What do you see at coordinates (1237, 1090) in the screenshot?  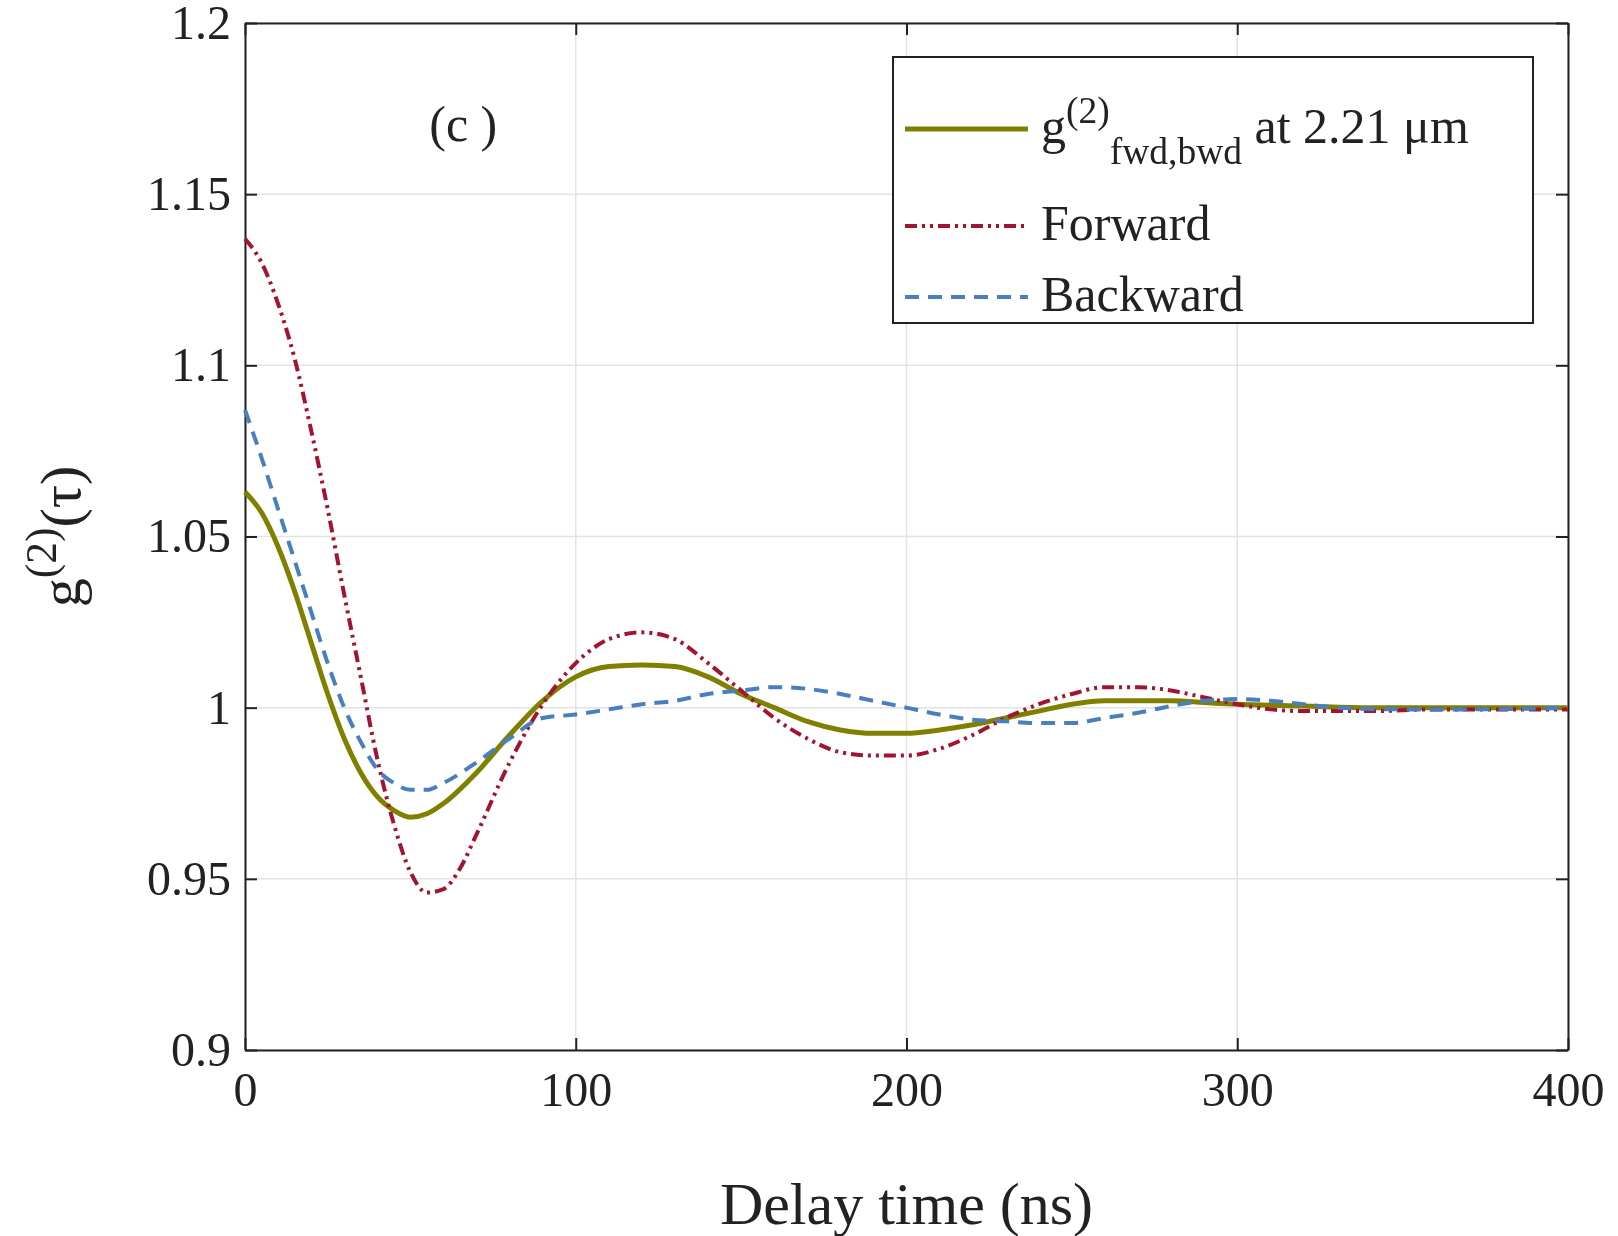 I see `x-tick-label: 300` at bounding box center [1237, 1090].